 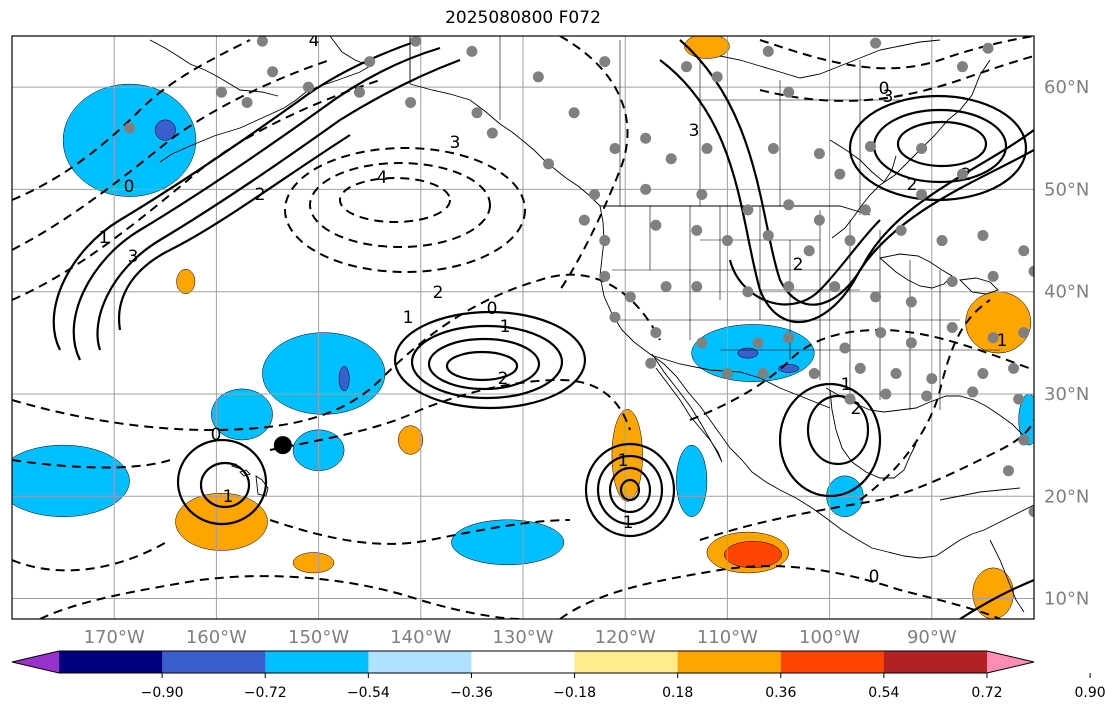 What do you see at coordinates (265, 693) in the screenshot?
I see `colorbar-tick-label: −0.72` at bounding box center [265, 693].